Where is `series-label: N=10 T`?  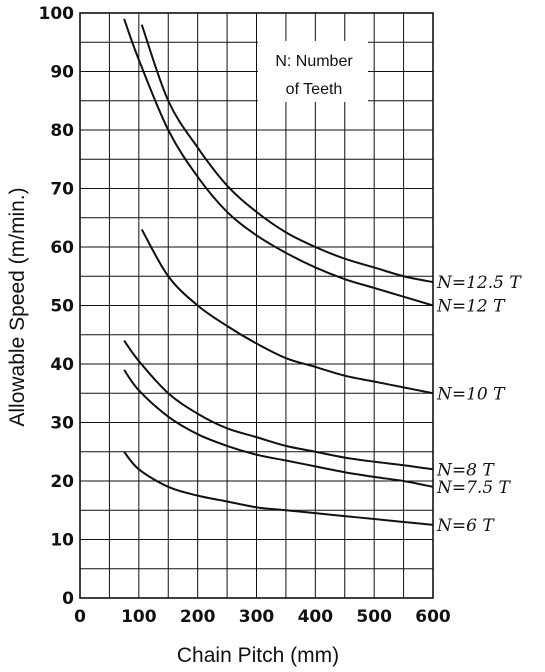 series-label: N=10 T is located at coordinates (471, 394).